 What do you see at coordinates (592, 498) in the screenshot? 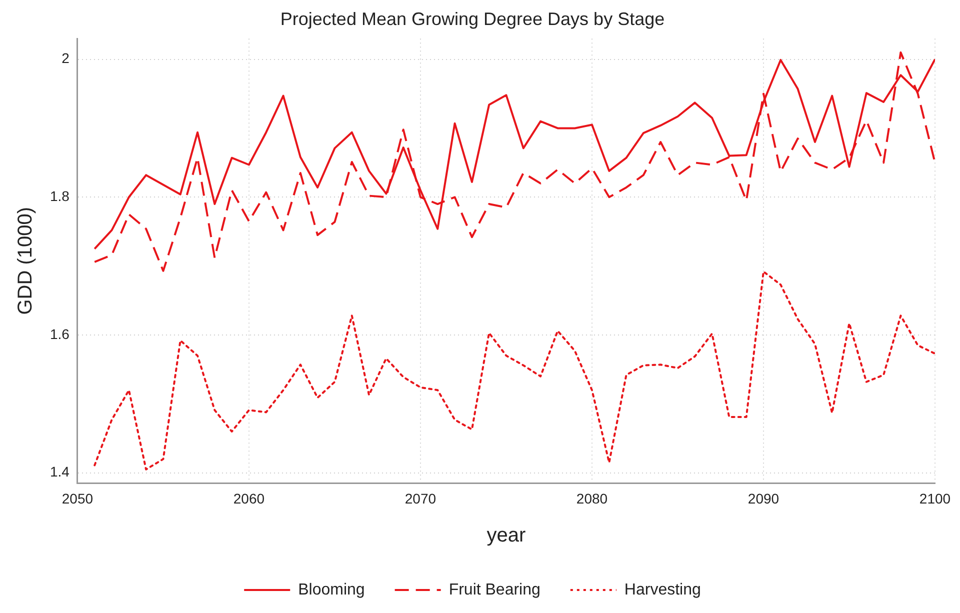
I see `x-tick-label: 2080` at bounding box center [592, 498].